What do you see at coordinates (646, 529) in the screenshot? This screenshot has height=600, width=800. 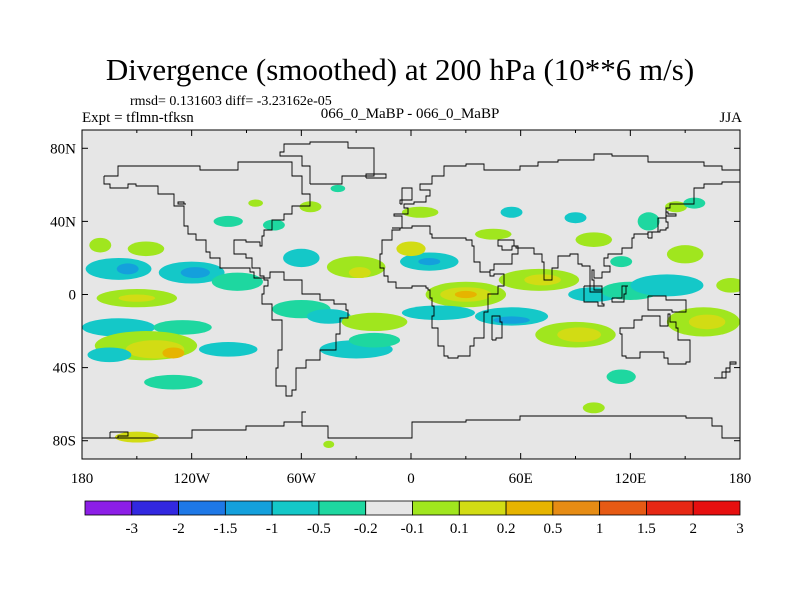 I see `colorbar-label-11: 1.5` at bounding box center [646, 529].